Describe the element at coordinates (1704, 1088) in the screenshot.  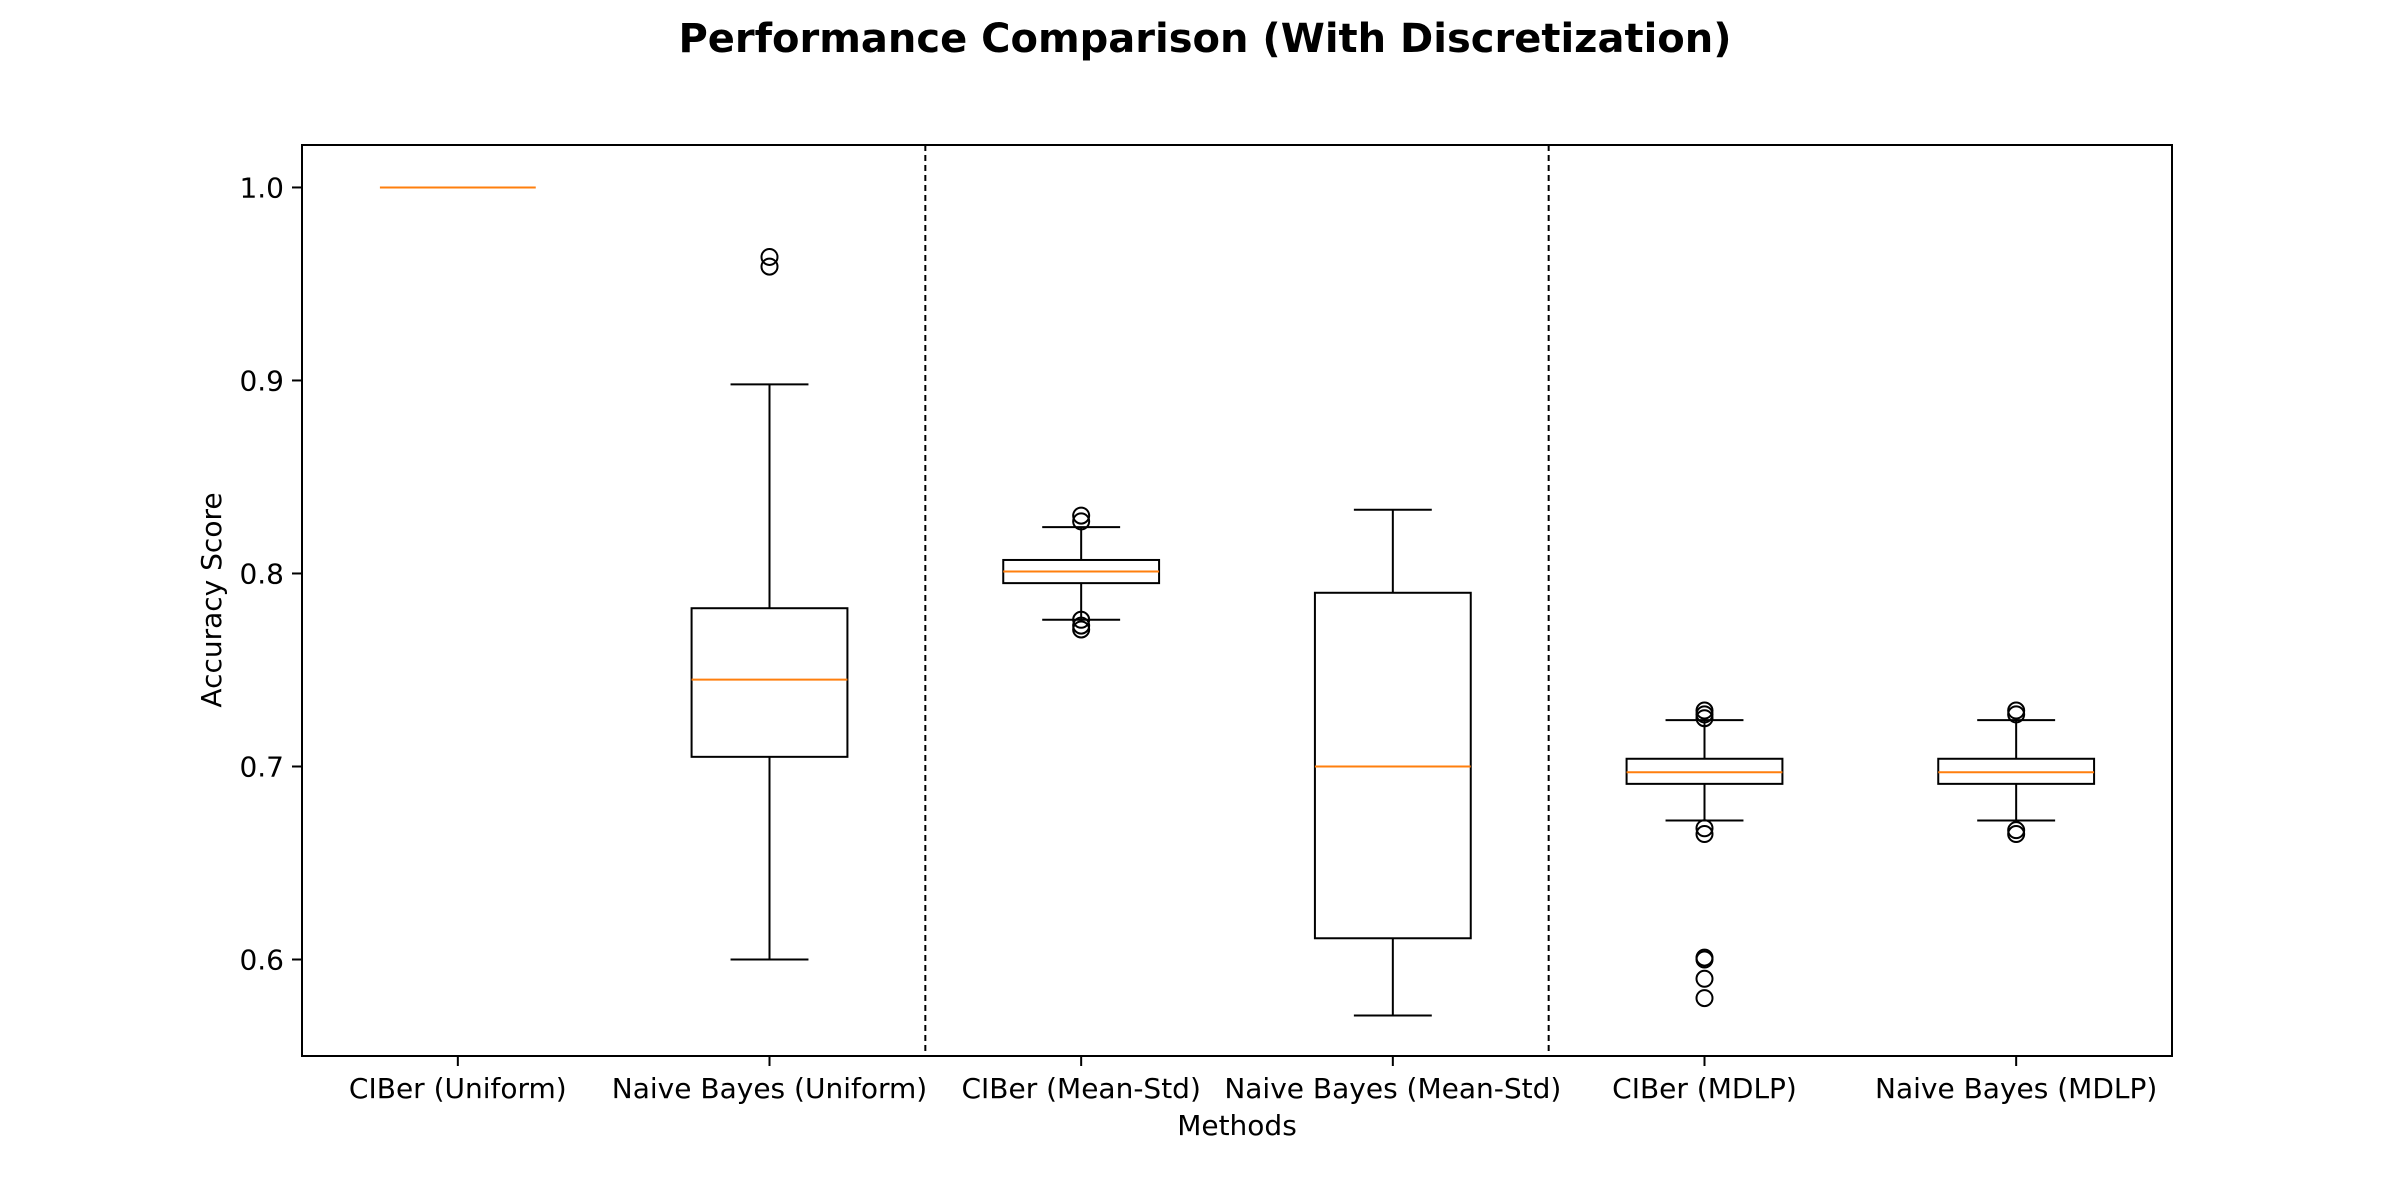
I see `x-tick-label: CIBer (MDLP)` at that location.